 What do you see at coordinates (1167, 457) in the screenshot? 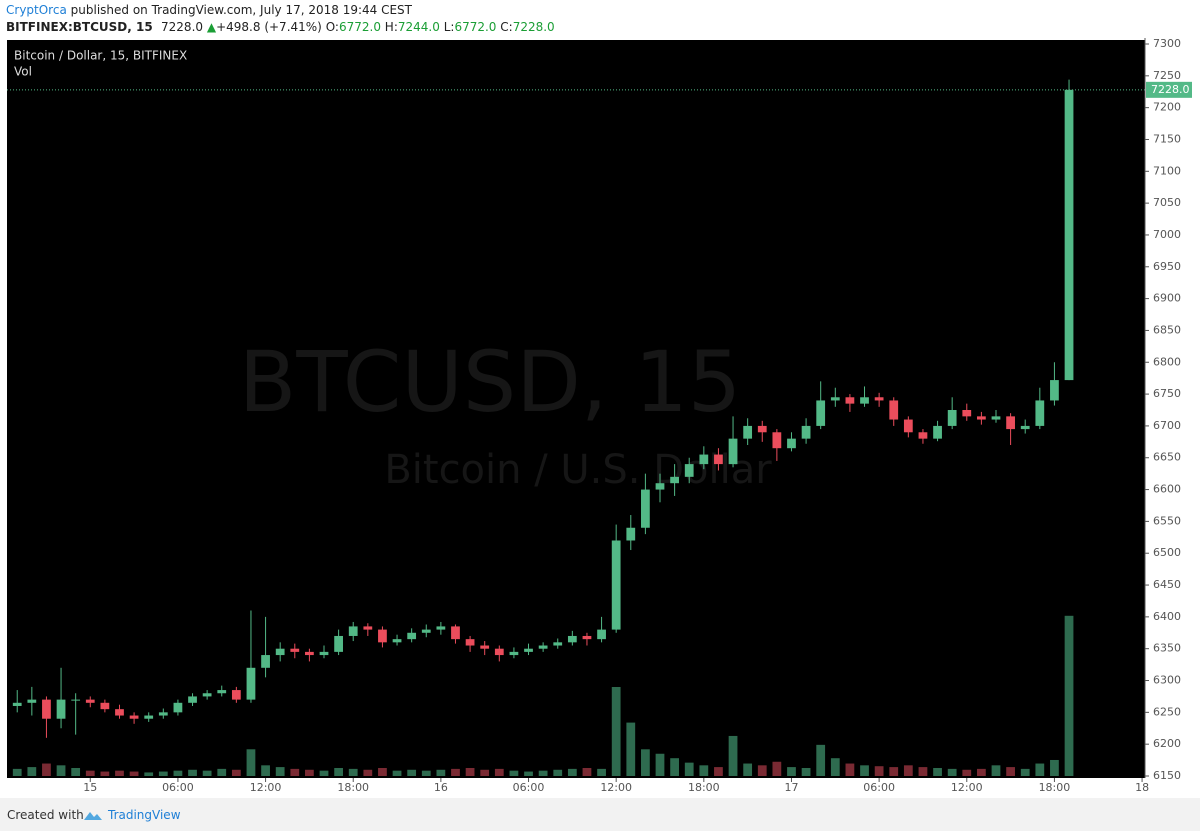
I see `y-tick-label: 6650` at bounding box center [1167, 457].